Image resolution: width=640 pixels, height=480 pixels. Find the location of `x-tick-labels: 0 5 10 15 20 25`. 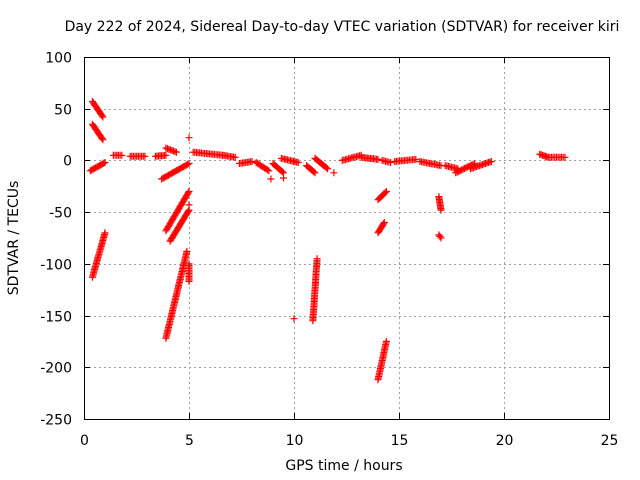

x-tick-labels: 0 5 10 15 20 25 is located at coordinates (349, 441).